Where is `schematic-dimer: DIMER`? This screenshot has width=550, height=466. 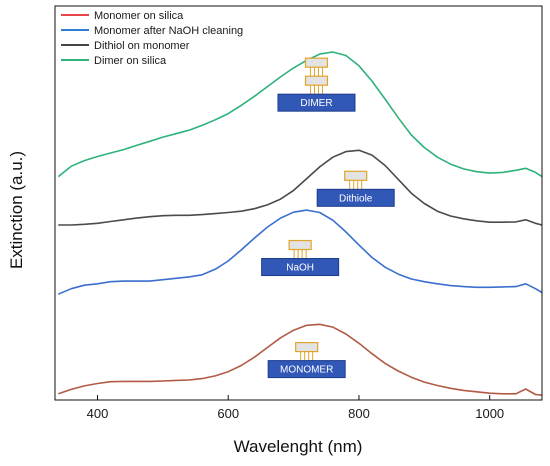 schematic-dimer: DIMER is located at coordinates (316, 84).